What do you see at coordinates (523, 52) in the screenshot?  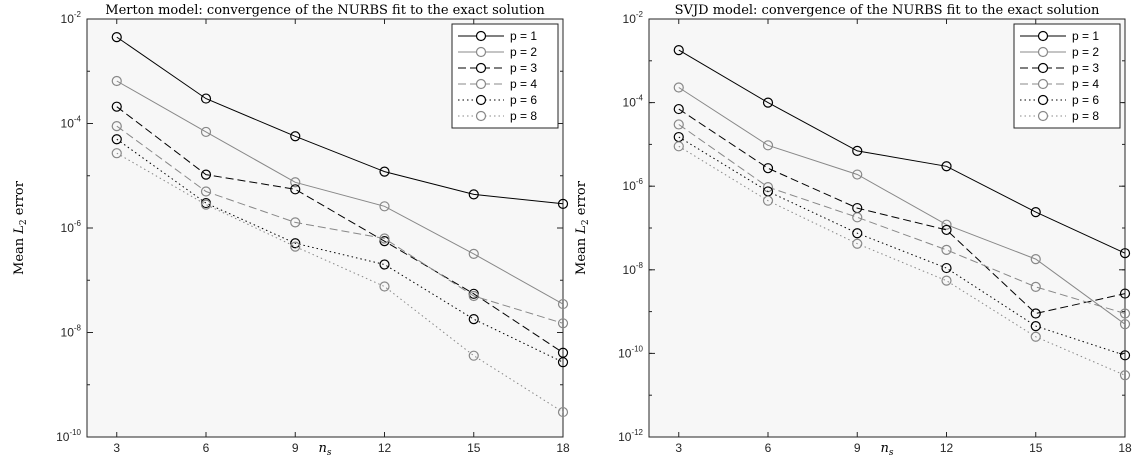 I see `legend-label: p = 2` at bounding box center [523, 52].